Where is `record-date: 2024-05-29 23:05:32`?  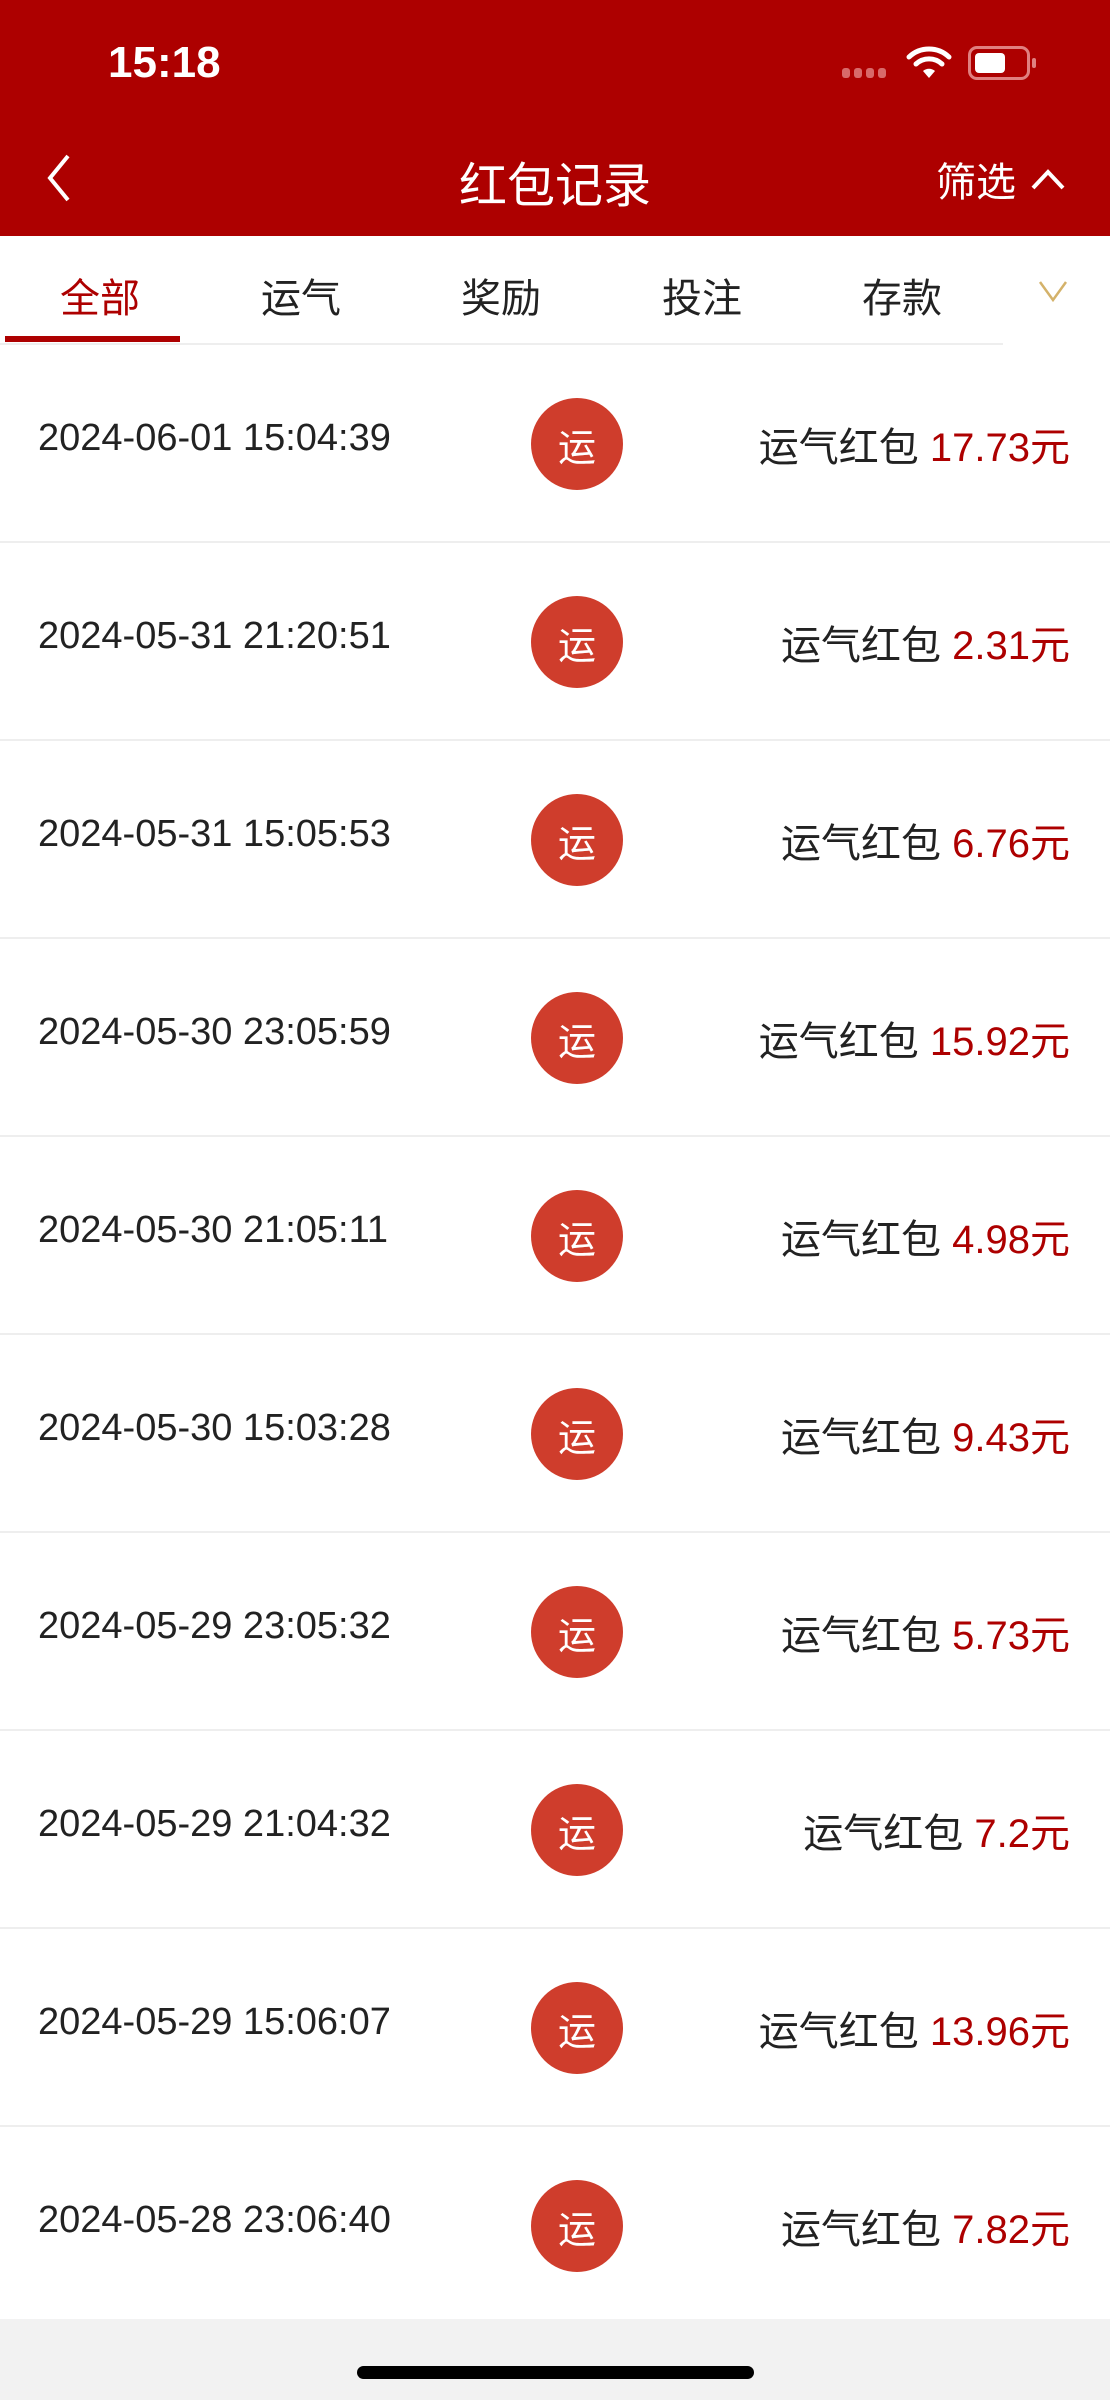
record-date: 2024-05-29 23:05:32 is located at coordinates (214, 1626).